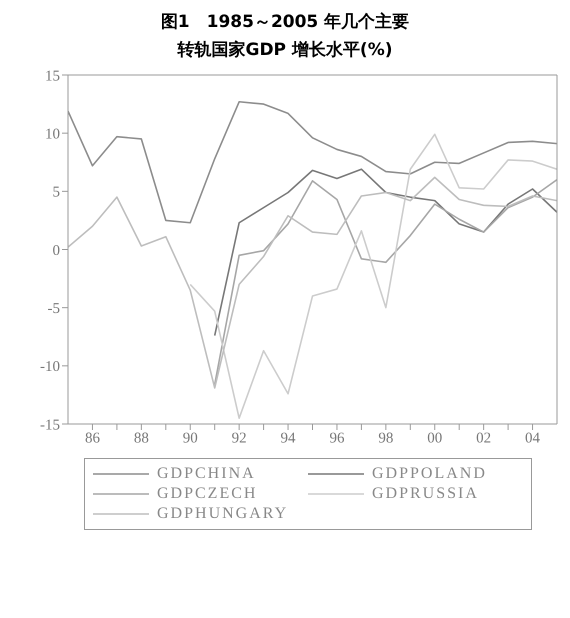  Describe the element at coordinates (386, 438) in the screenshot. I see `x-tick-label: 98` at that location.